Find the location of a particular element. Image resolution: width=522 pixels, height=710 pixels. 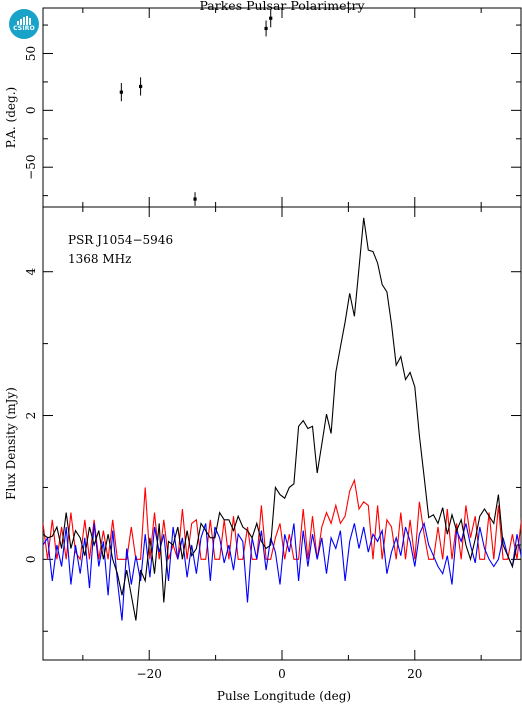

circular-polarization-line is located at coordinates (282, 571).